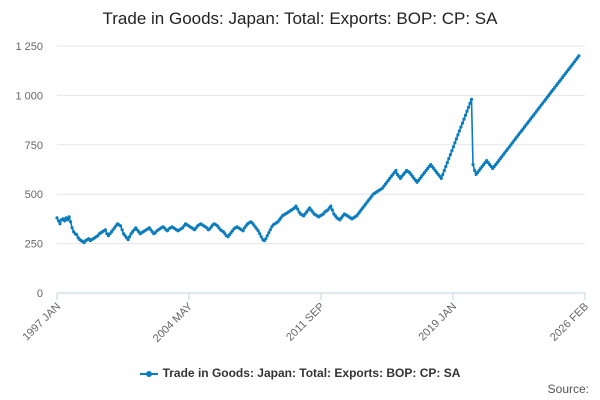 The image size is (600, 400). Describe the element at coordinates (569, 322) in the screenshot. I see `x-tick-label: 2026 FEB` at that location.